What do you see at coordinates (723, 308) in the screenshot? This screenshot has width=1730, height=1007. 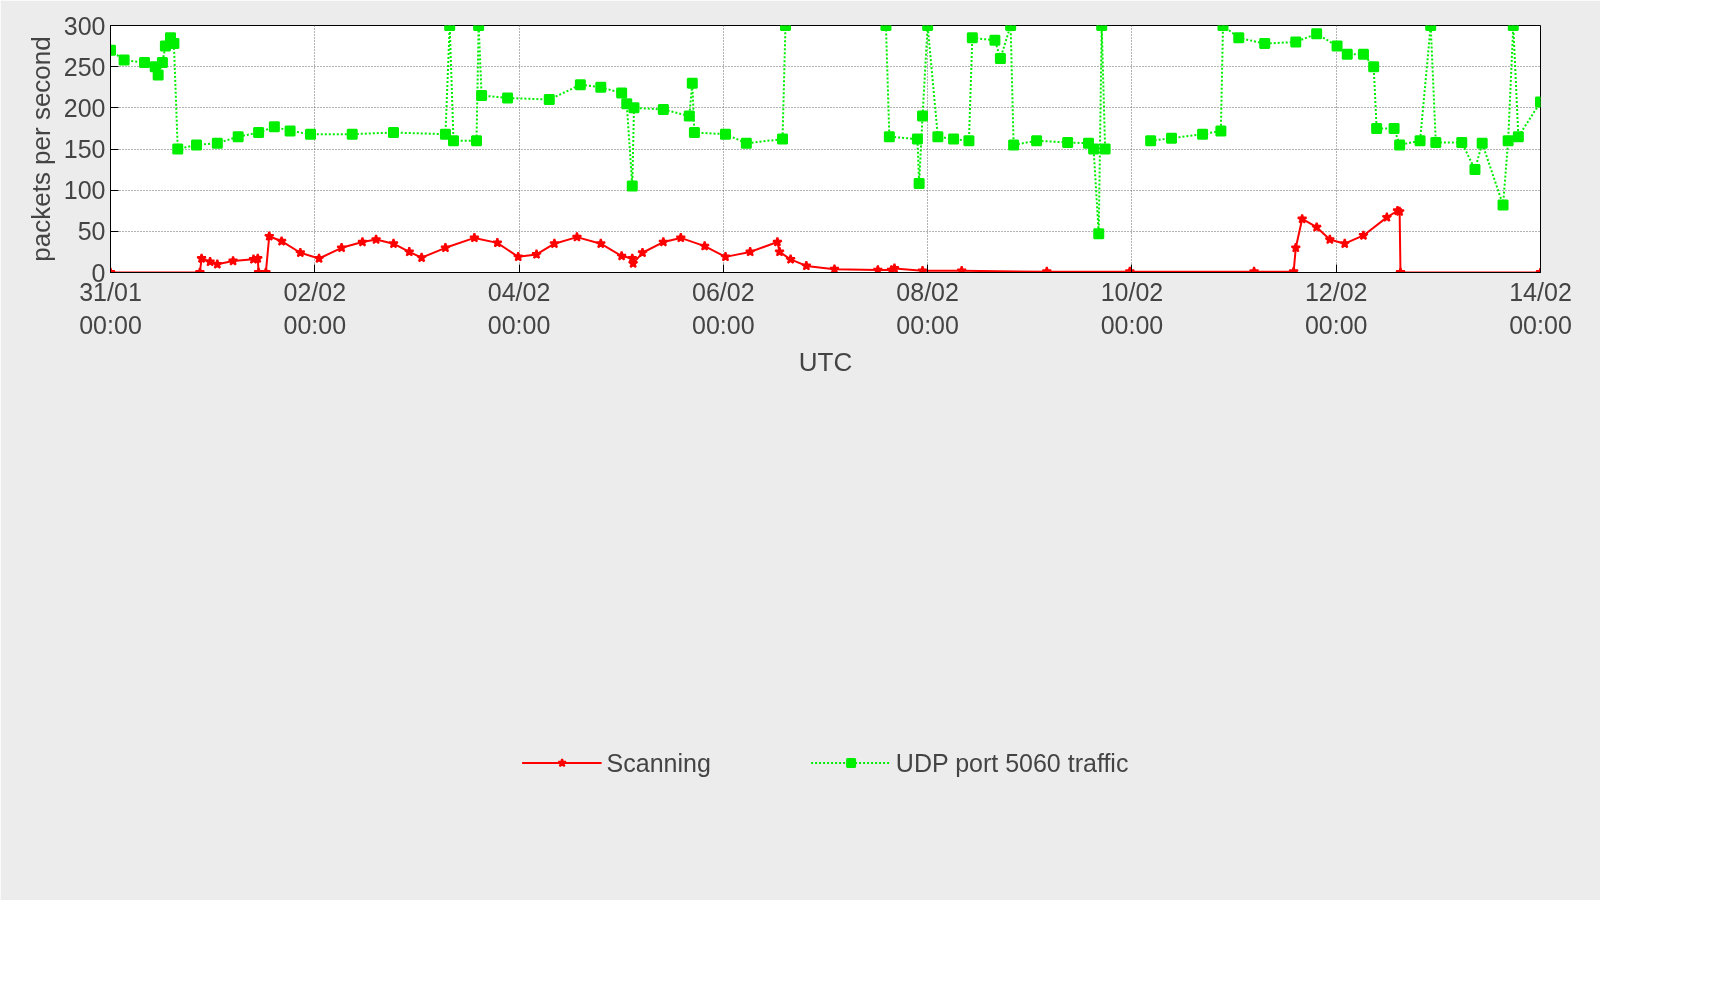 I see `x-tick-label: 06/02 00:00` at bounding box center [723, 308].